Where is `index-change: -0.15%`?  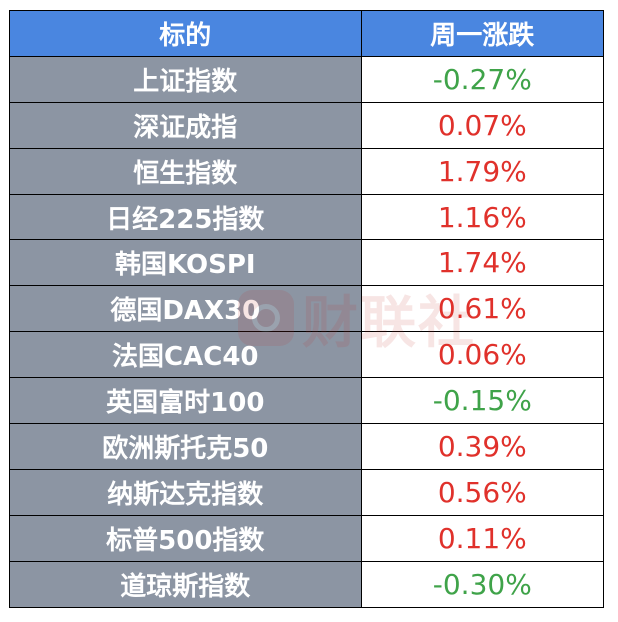 index-change: -0.15% is located at coordinates (482, 401).